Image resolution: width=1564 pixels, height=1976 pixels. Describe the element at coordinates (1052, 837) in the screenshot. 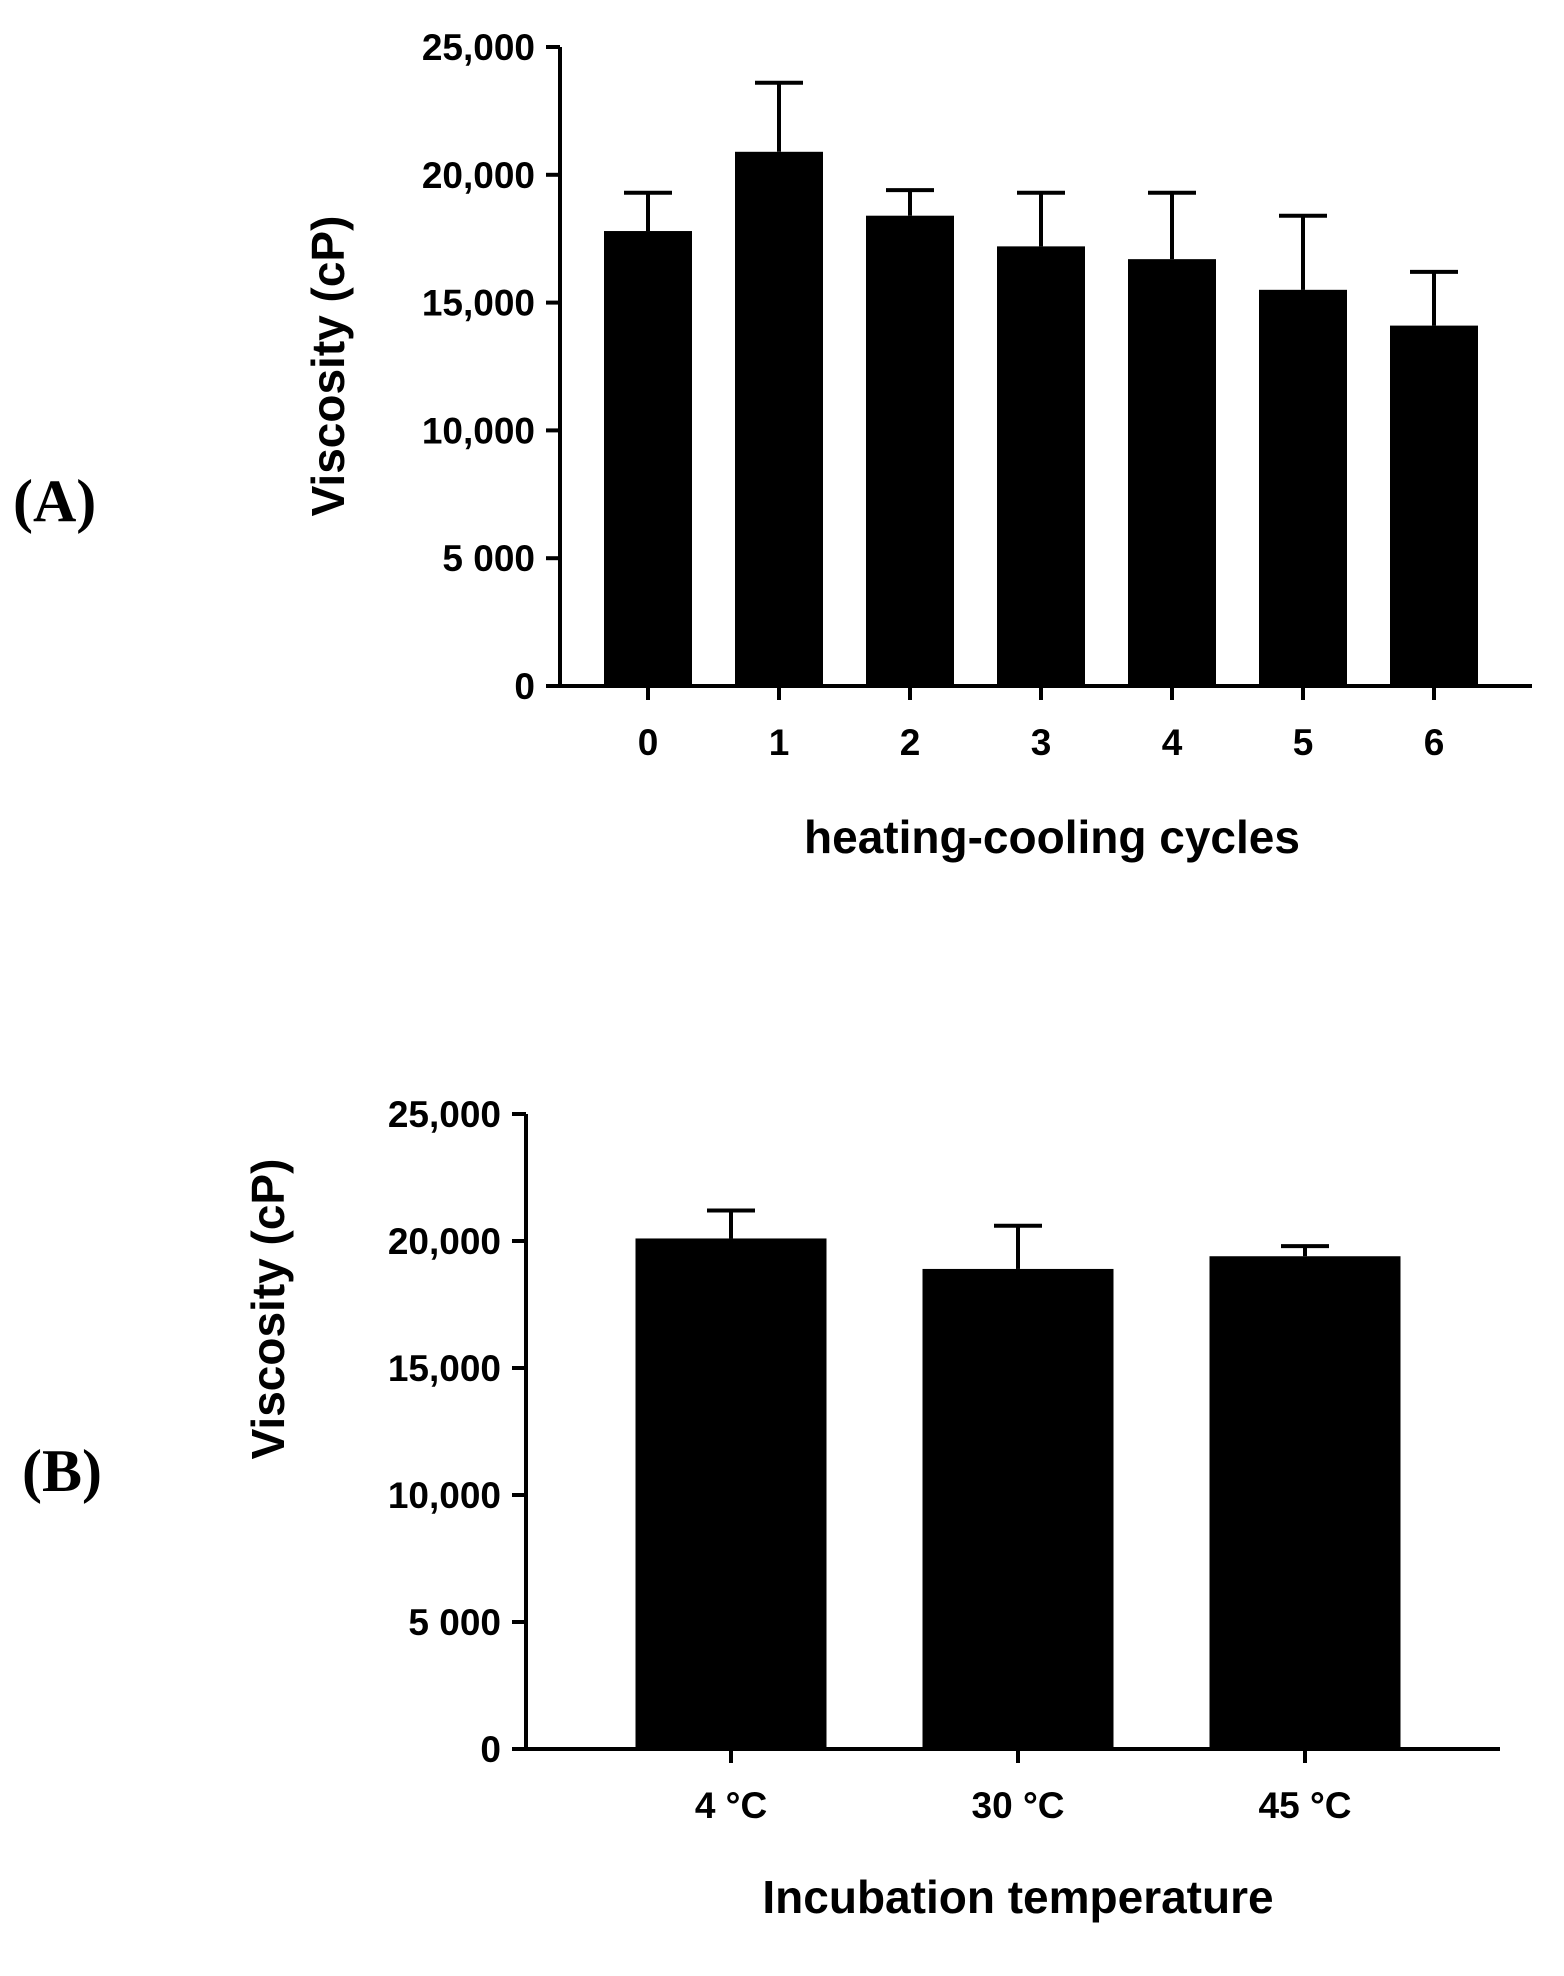

I see `x-axis-title-a: heating-cooling cycles` at that location.